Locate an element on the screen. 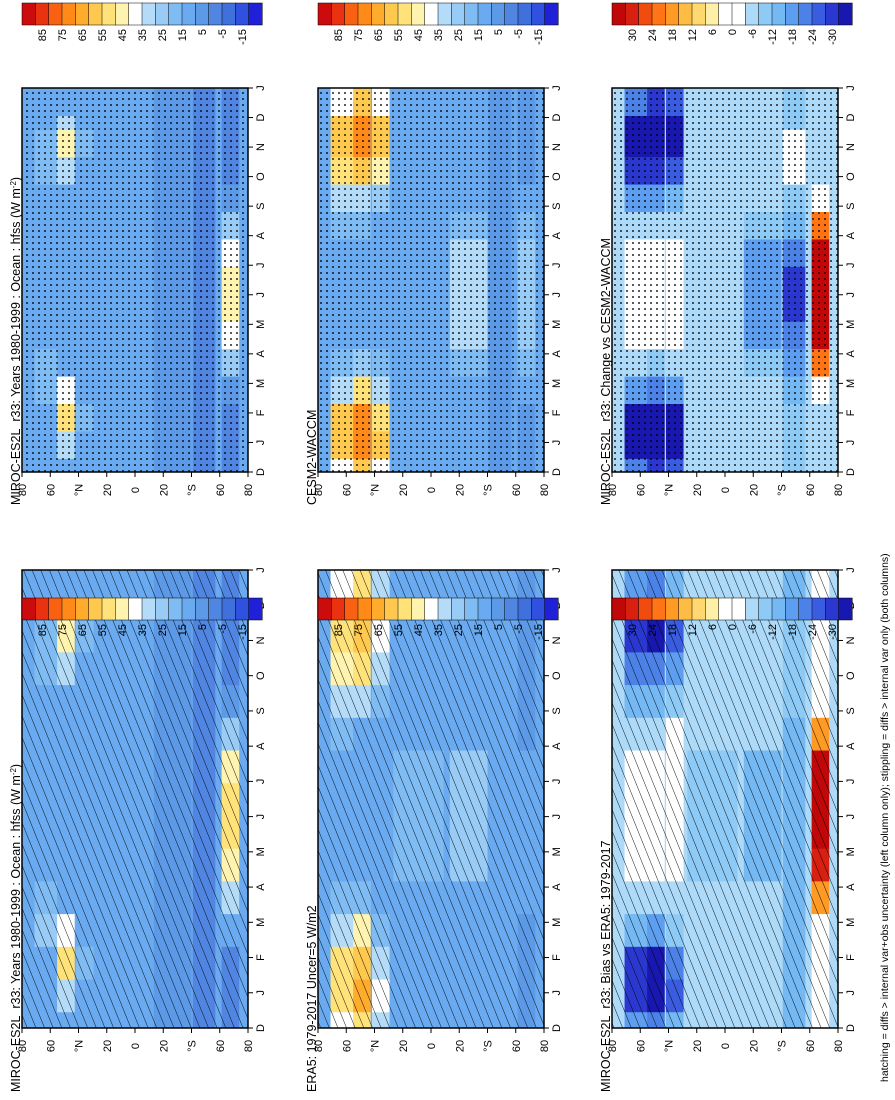 The height and width of the screenshot is (1100, 895). month-tick-label: O is located at coordinates (261, 176).